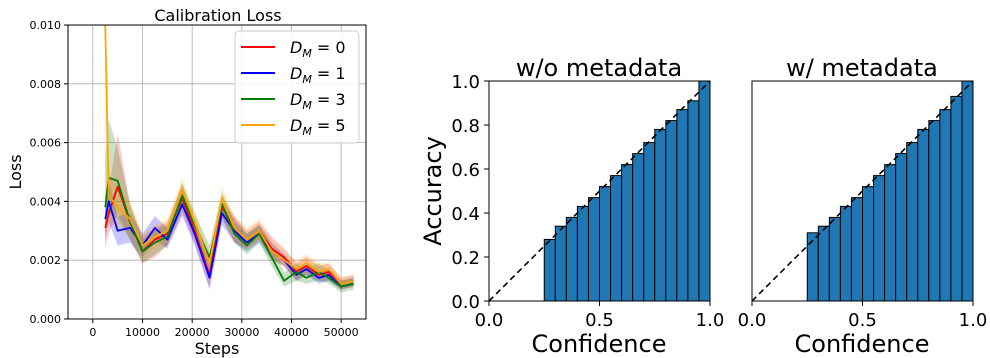 The height and width of the screenshot is (358, 990). I want to click on legend-label: DM = 5, so click(318, 127).